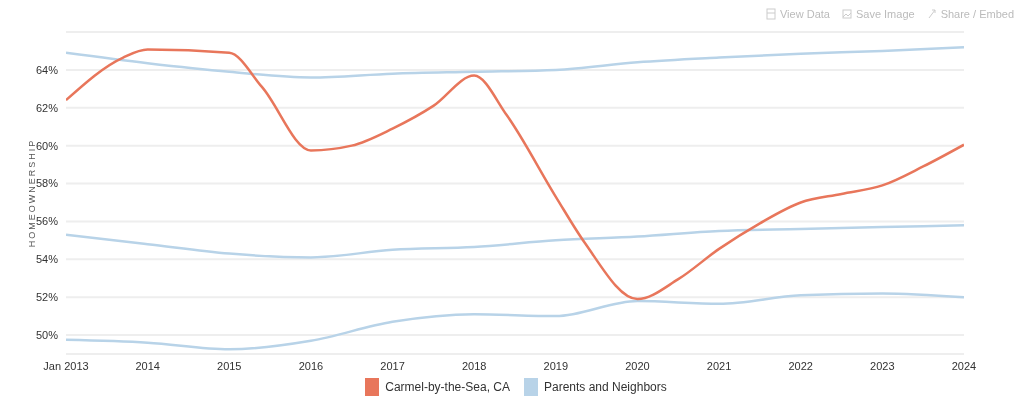  What do you see at coordinates (800, 365) in the screenshot?
I see `x-tick-label: 2022` at bounding box center [800, 365].